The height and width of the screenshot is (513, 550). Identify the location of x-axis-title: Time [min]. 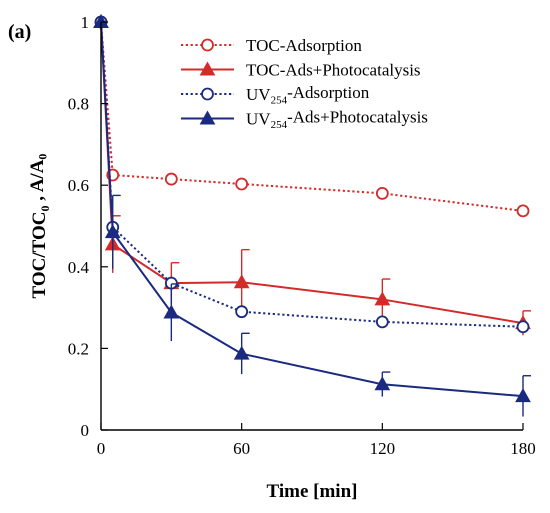
(312, 491).